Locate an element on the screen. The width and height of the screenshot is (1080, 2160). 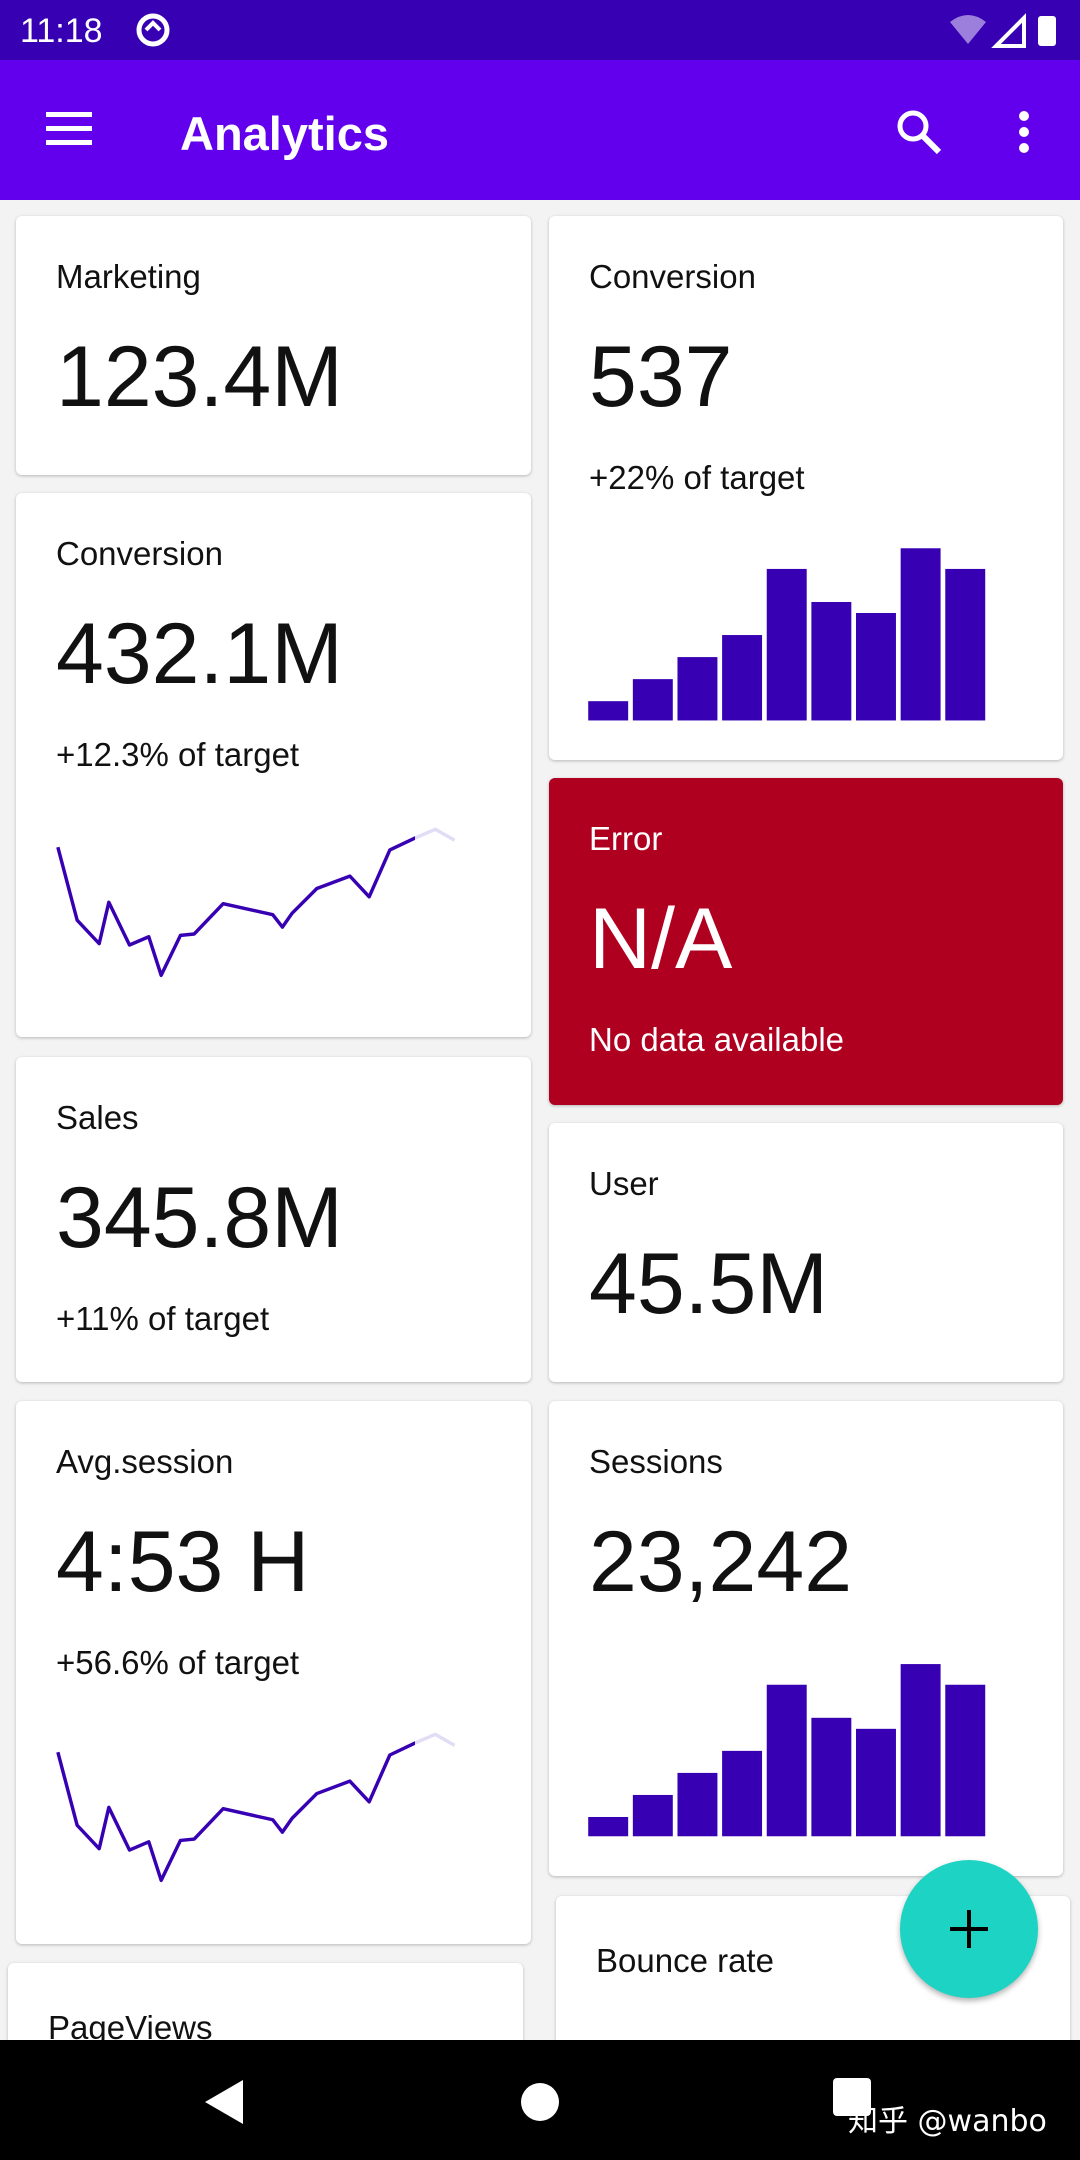
card-subtitle: +22% of target is located at coordinates (697, 477).